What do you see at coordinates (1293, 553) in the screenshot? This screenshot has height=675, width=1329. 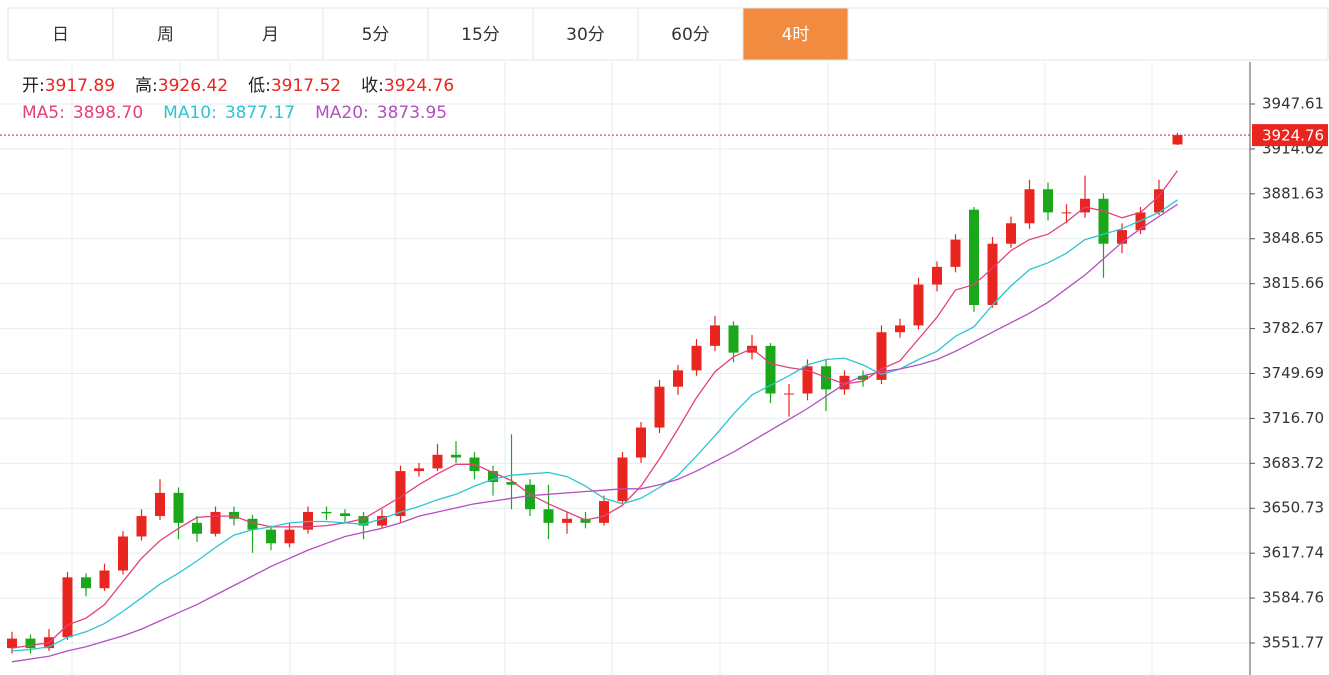 I see `y-tick-label: 3617.74` at bounding box center [1293, 553].